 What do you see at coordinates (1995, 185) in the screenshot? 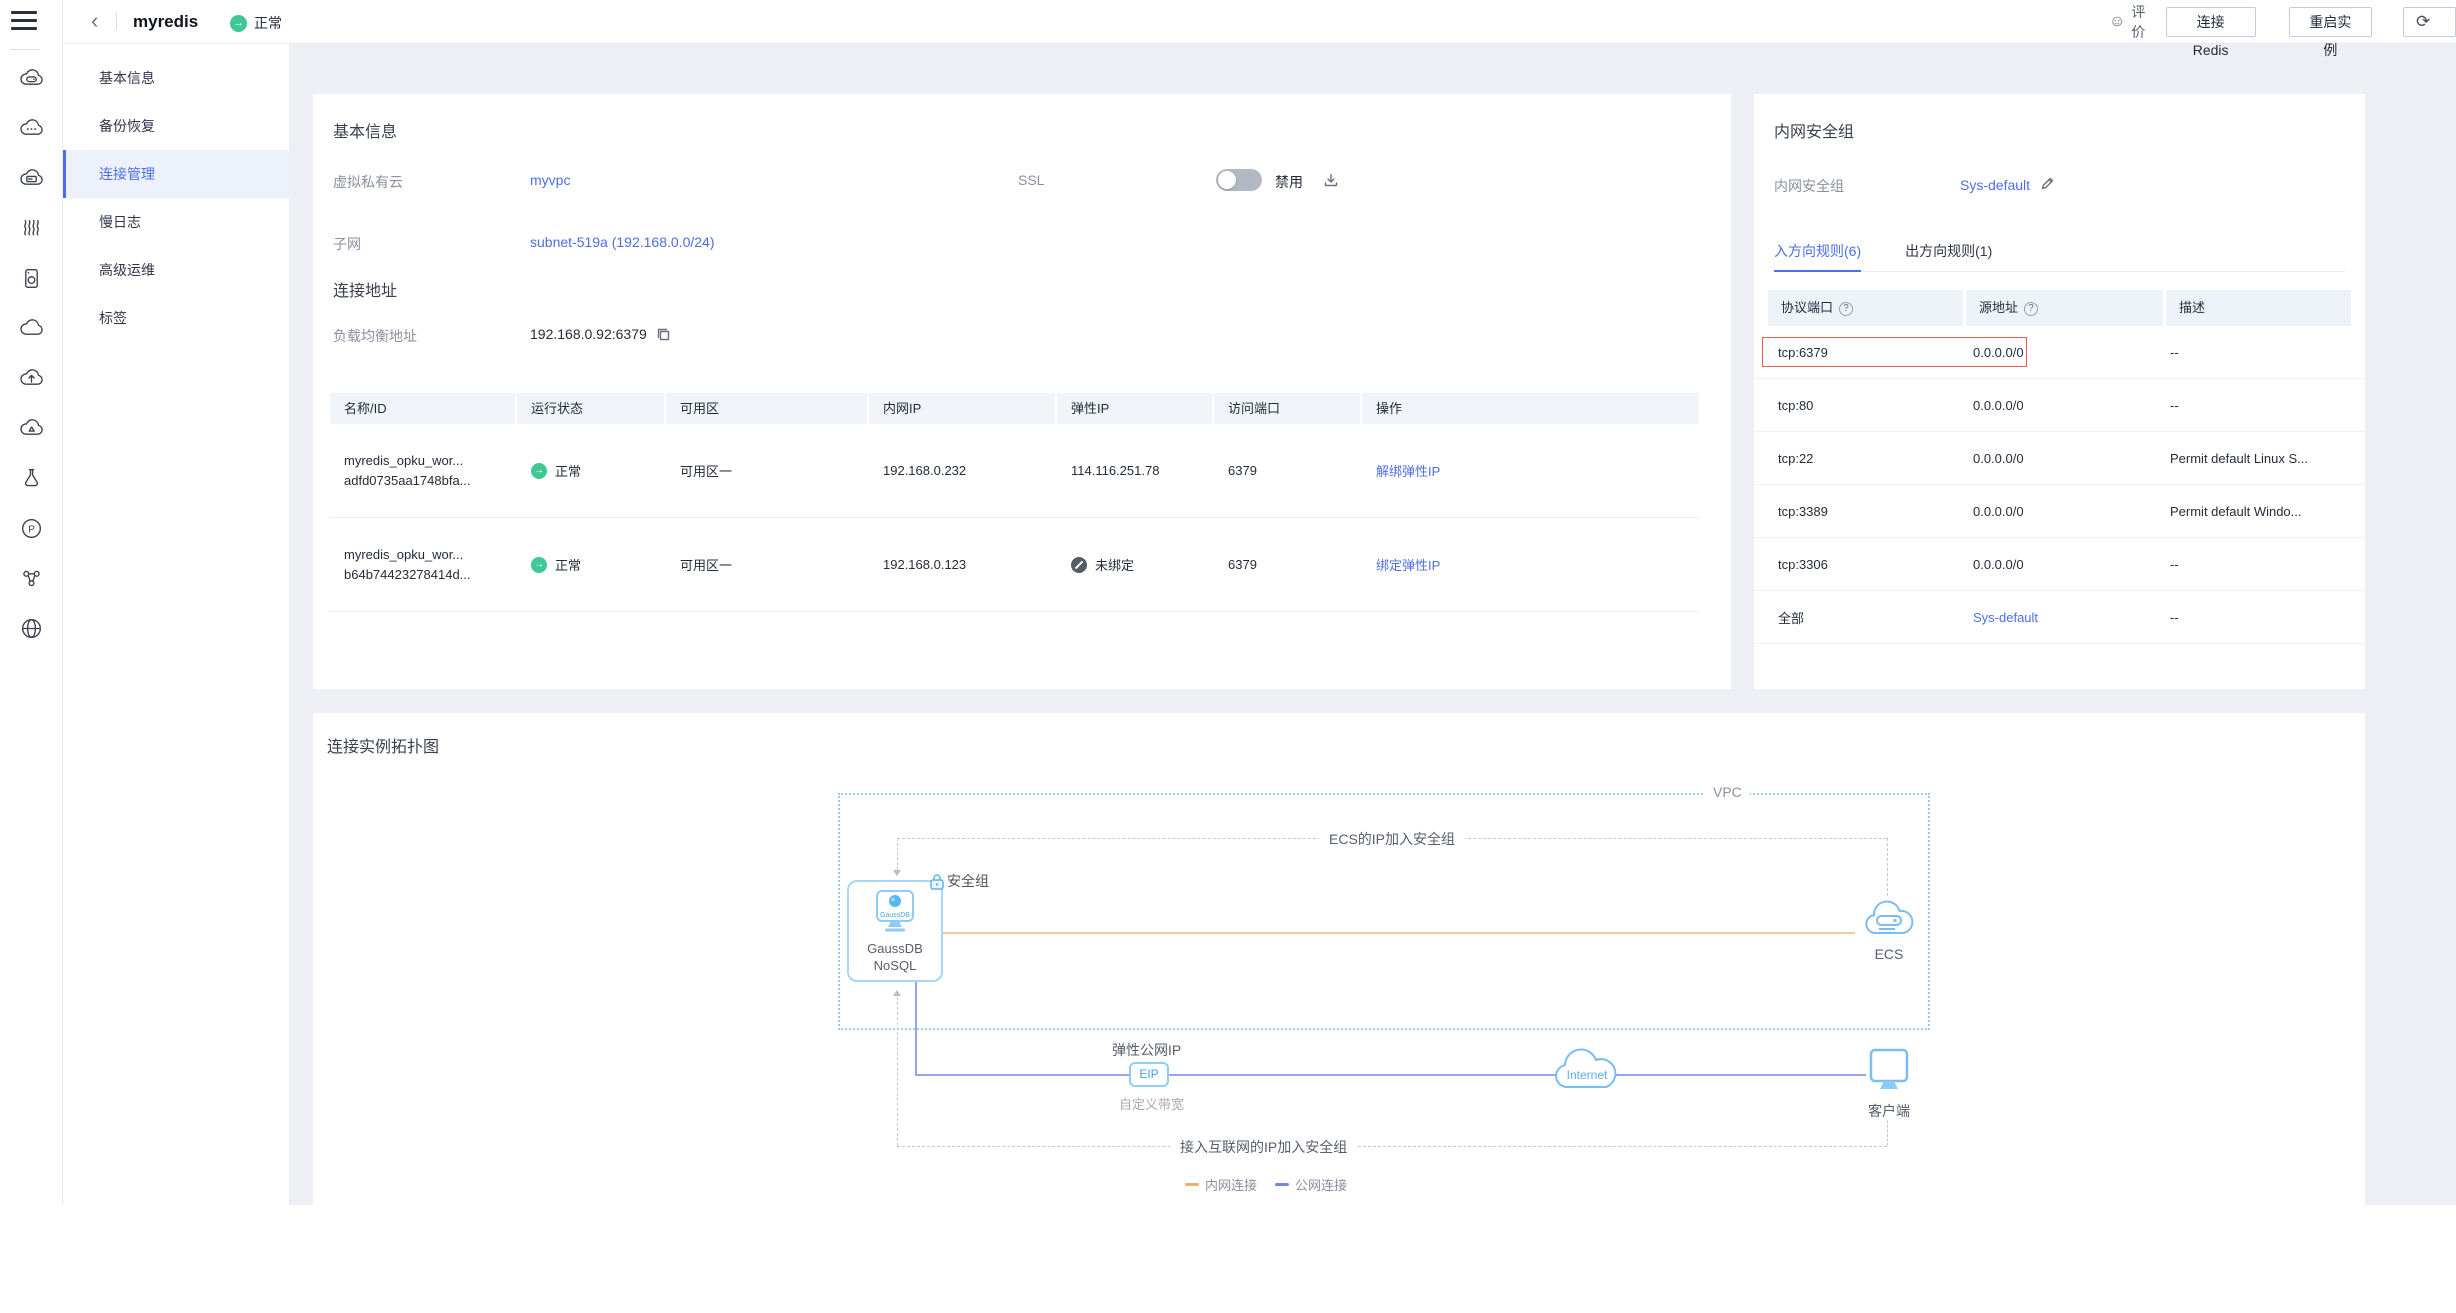
I see `security-group-link: Sys-default` at bounding box center [1995, 185].